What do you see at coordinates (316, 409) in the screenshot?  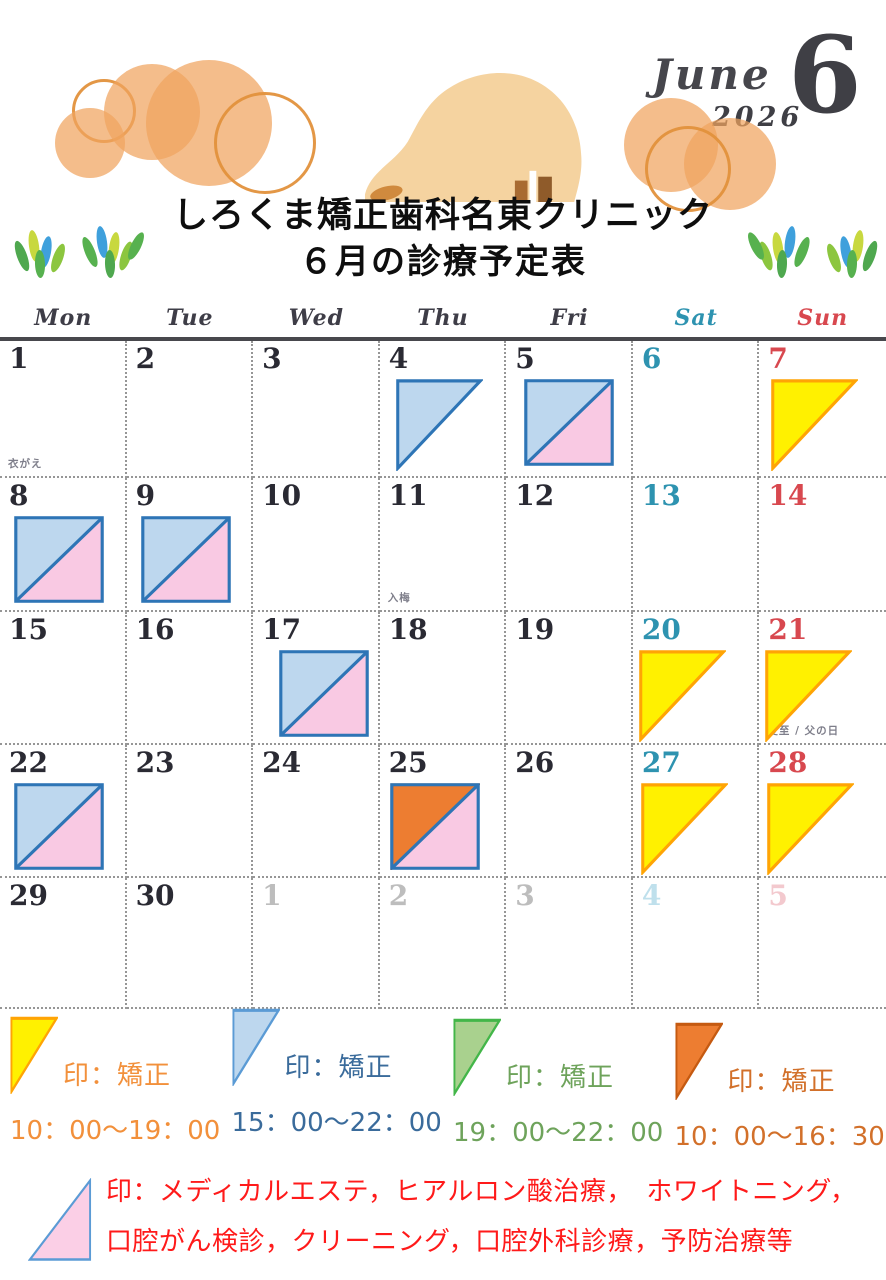 I see `day-cell-3: 3` at bounding box center [316, 409].